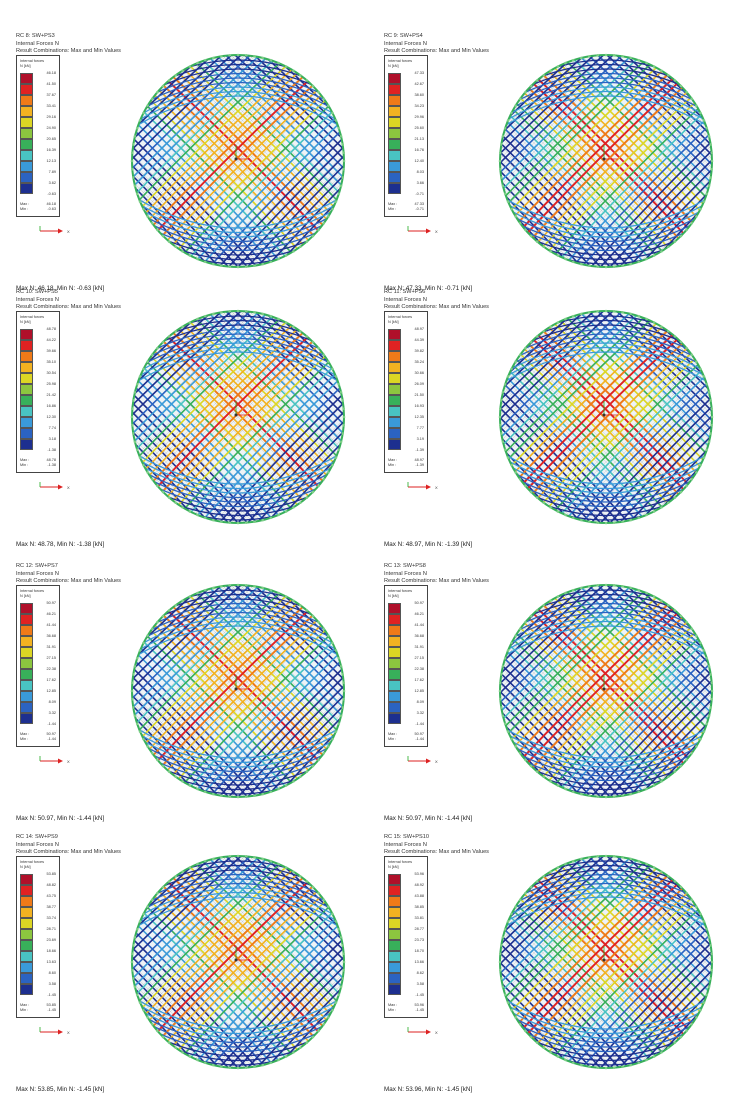 The image size is (748, 1096). I want to click on load-case-label: RC 15: SW+PS10, so click(406, 837).